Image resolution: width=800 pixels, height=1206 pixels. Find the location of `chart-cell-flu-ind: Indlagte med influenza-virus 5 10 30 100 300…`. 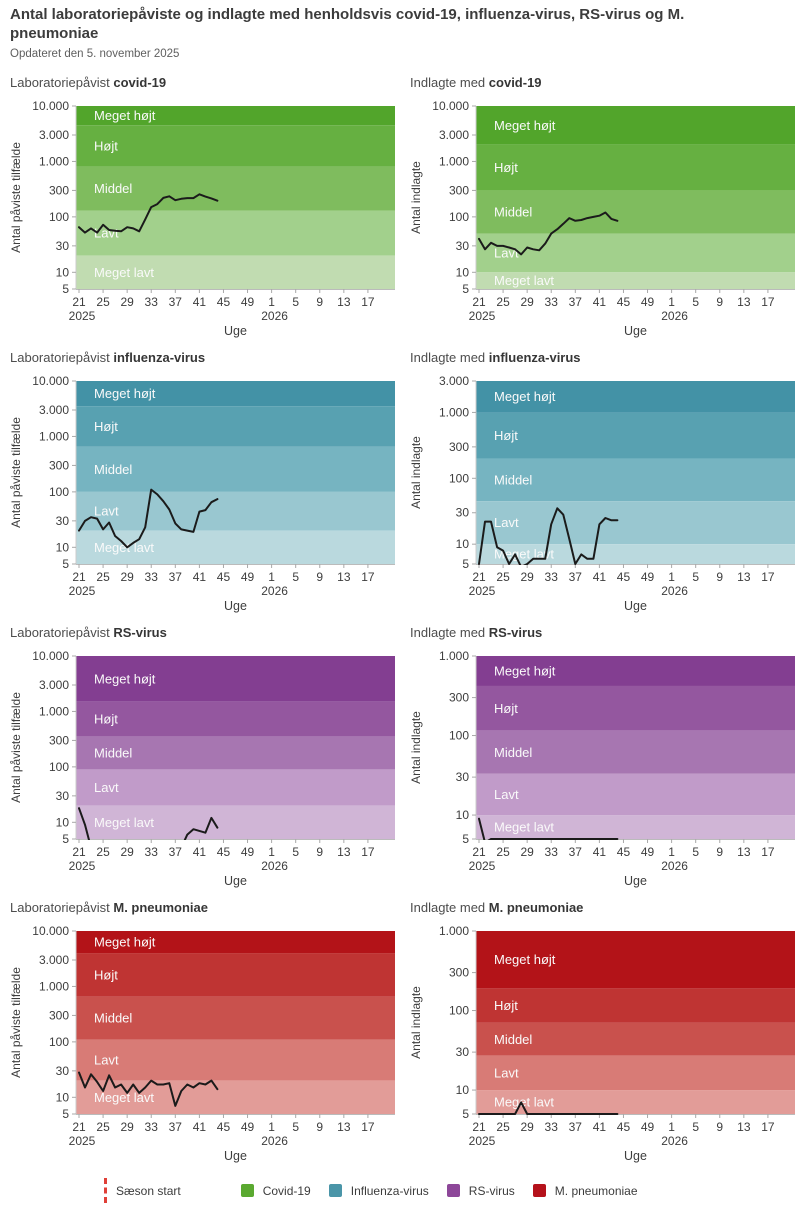

chart-cell-flu-ind: Indlagte med influenza-virus 5 10 30 100 300… is located at coordinates (604, 480).